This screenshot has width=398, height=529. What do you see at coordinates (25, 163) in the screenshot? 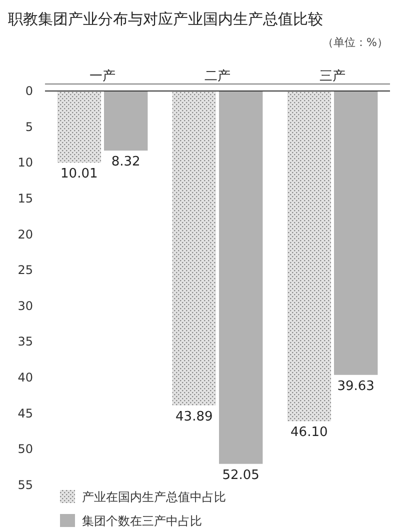
I see `y-tick-label: 10` at bounding box center [25, 163].